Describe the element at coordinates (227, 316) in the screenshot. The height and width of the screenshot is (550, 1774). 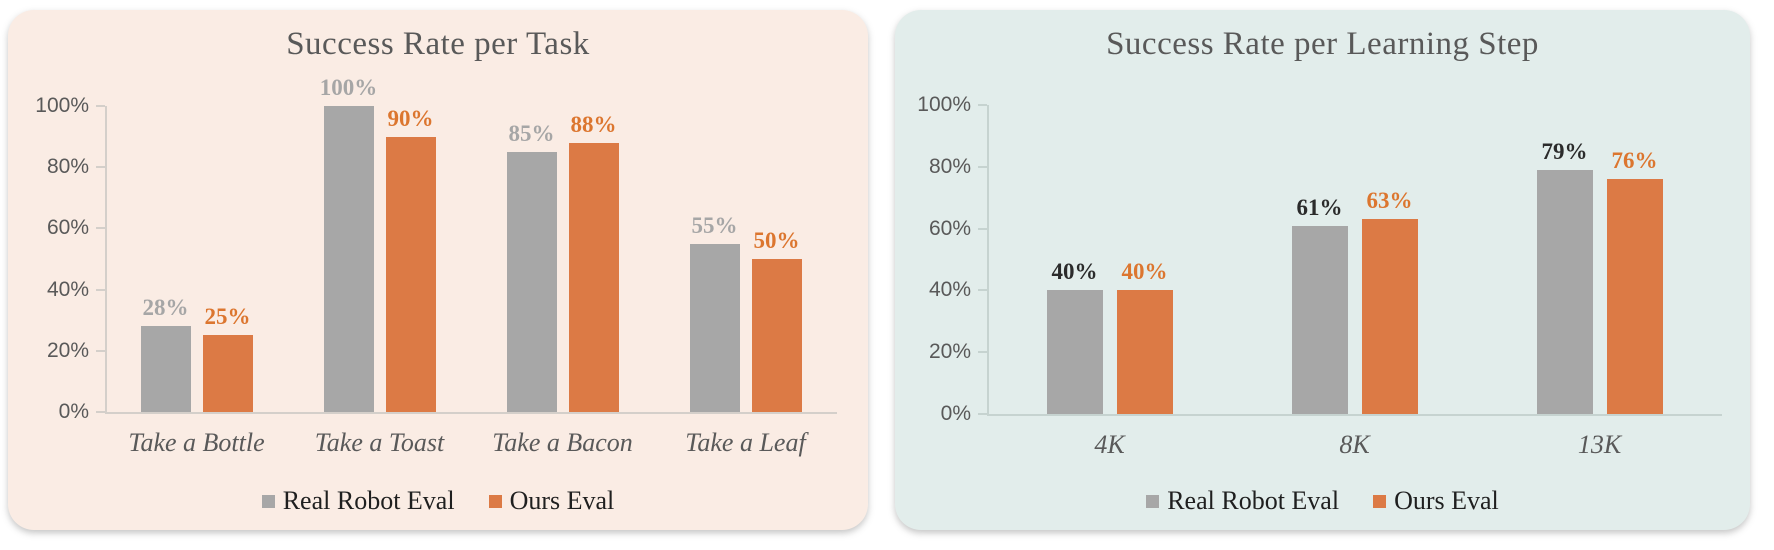
I see `data-label-ours-eval: 25%` at that location.